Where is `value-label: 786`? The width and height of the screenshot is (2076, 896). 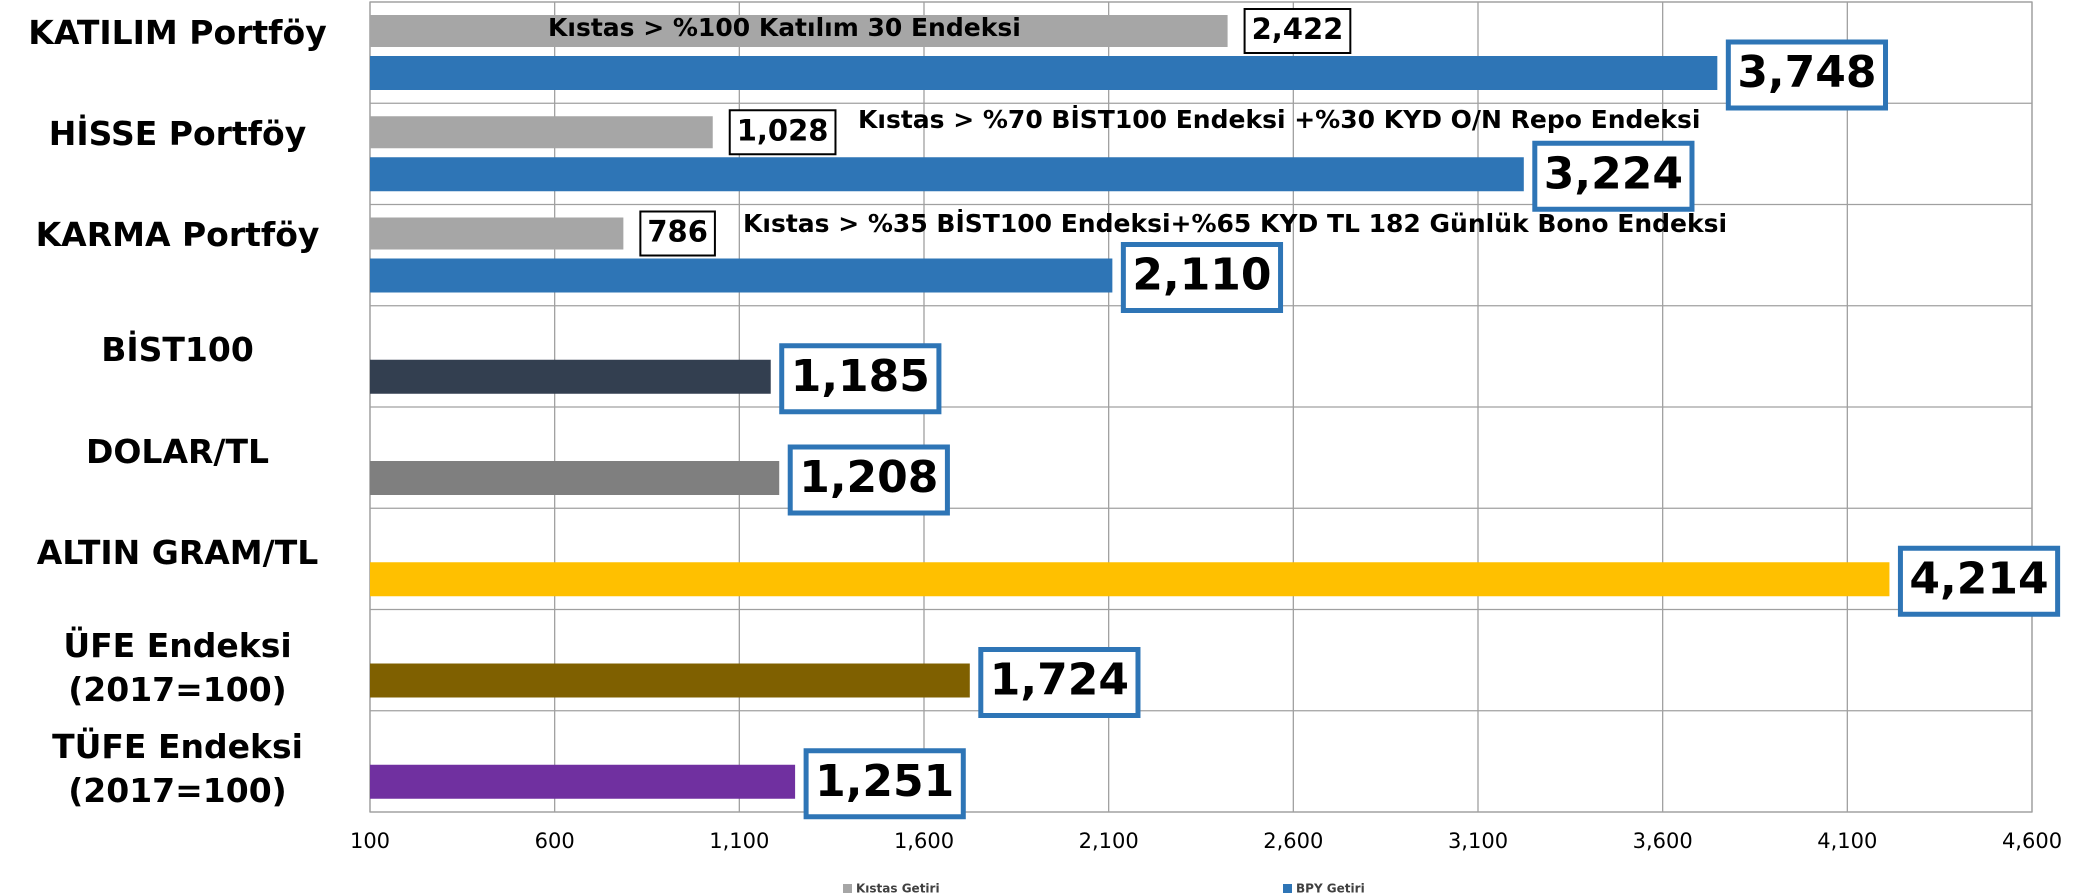
value-label: 786 is located at coordinates (677, 232).